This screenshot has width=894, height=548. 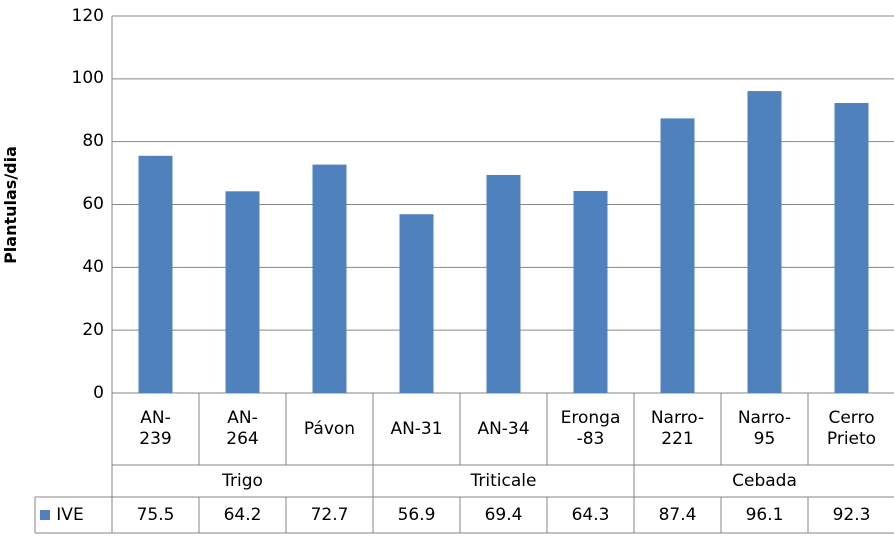 What do you see at coordinates (155, 514) in the screenshot?
I see `table-value: 75.5` at bounding box center [155, 514].